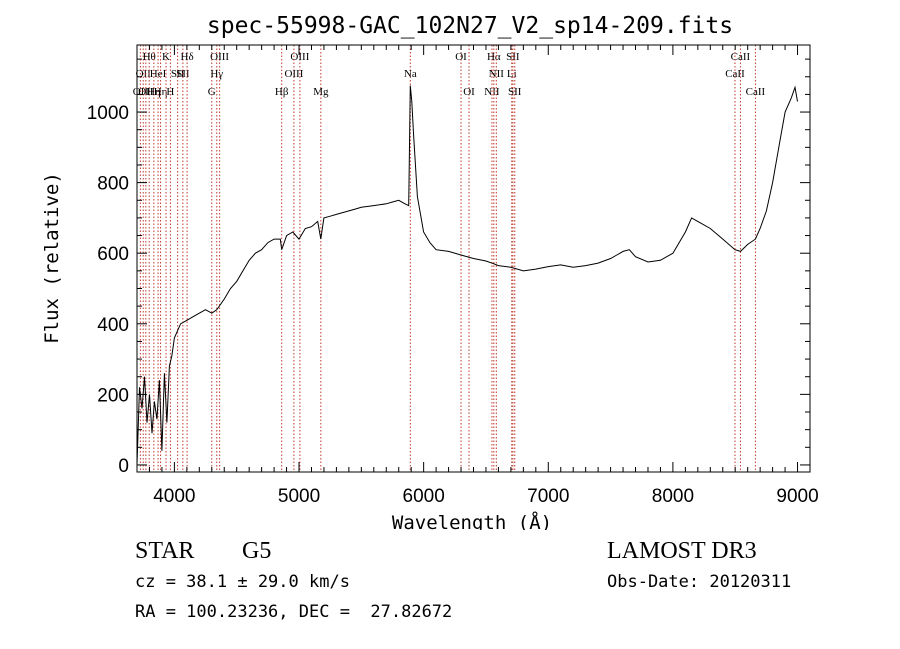  Describe the element at coordinates (113, 395) in the screenshot. I see `y-tick-label-200: 200` at that location.